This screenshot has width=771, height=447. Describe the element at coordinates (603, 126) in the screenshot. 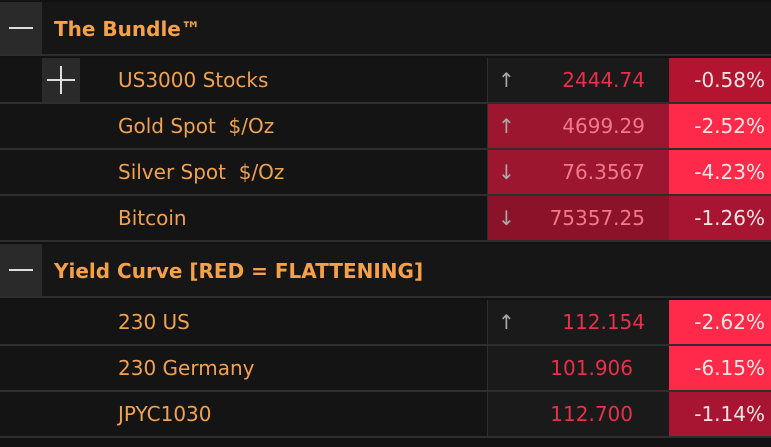

I see `price: 4699.29` at that location.